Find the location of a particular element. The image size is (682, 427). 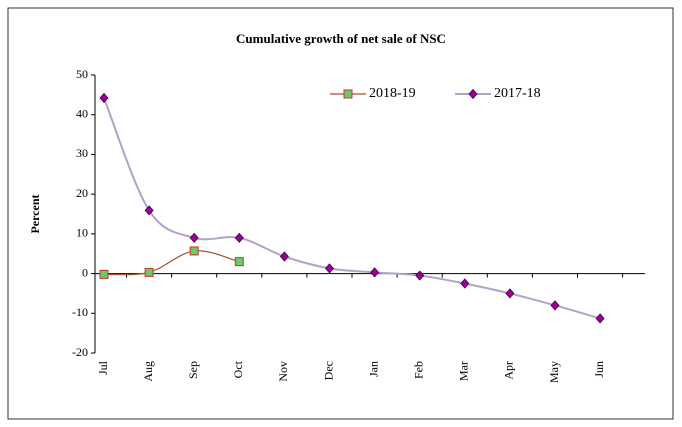

y-tick-label: 30 is located at coordinates (82, 153).